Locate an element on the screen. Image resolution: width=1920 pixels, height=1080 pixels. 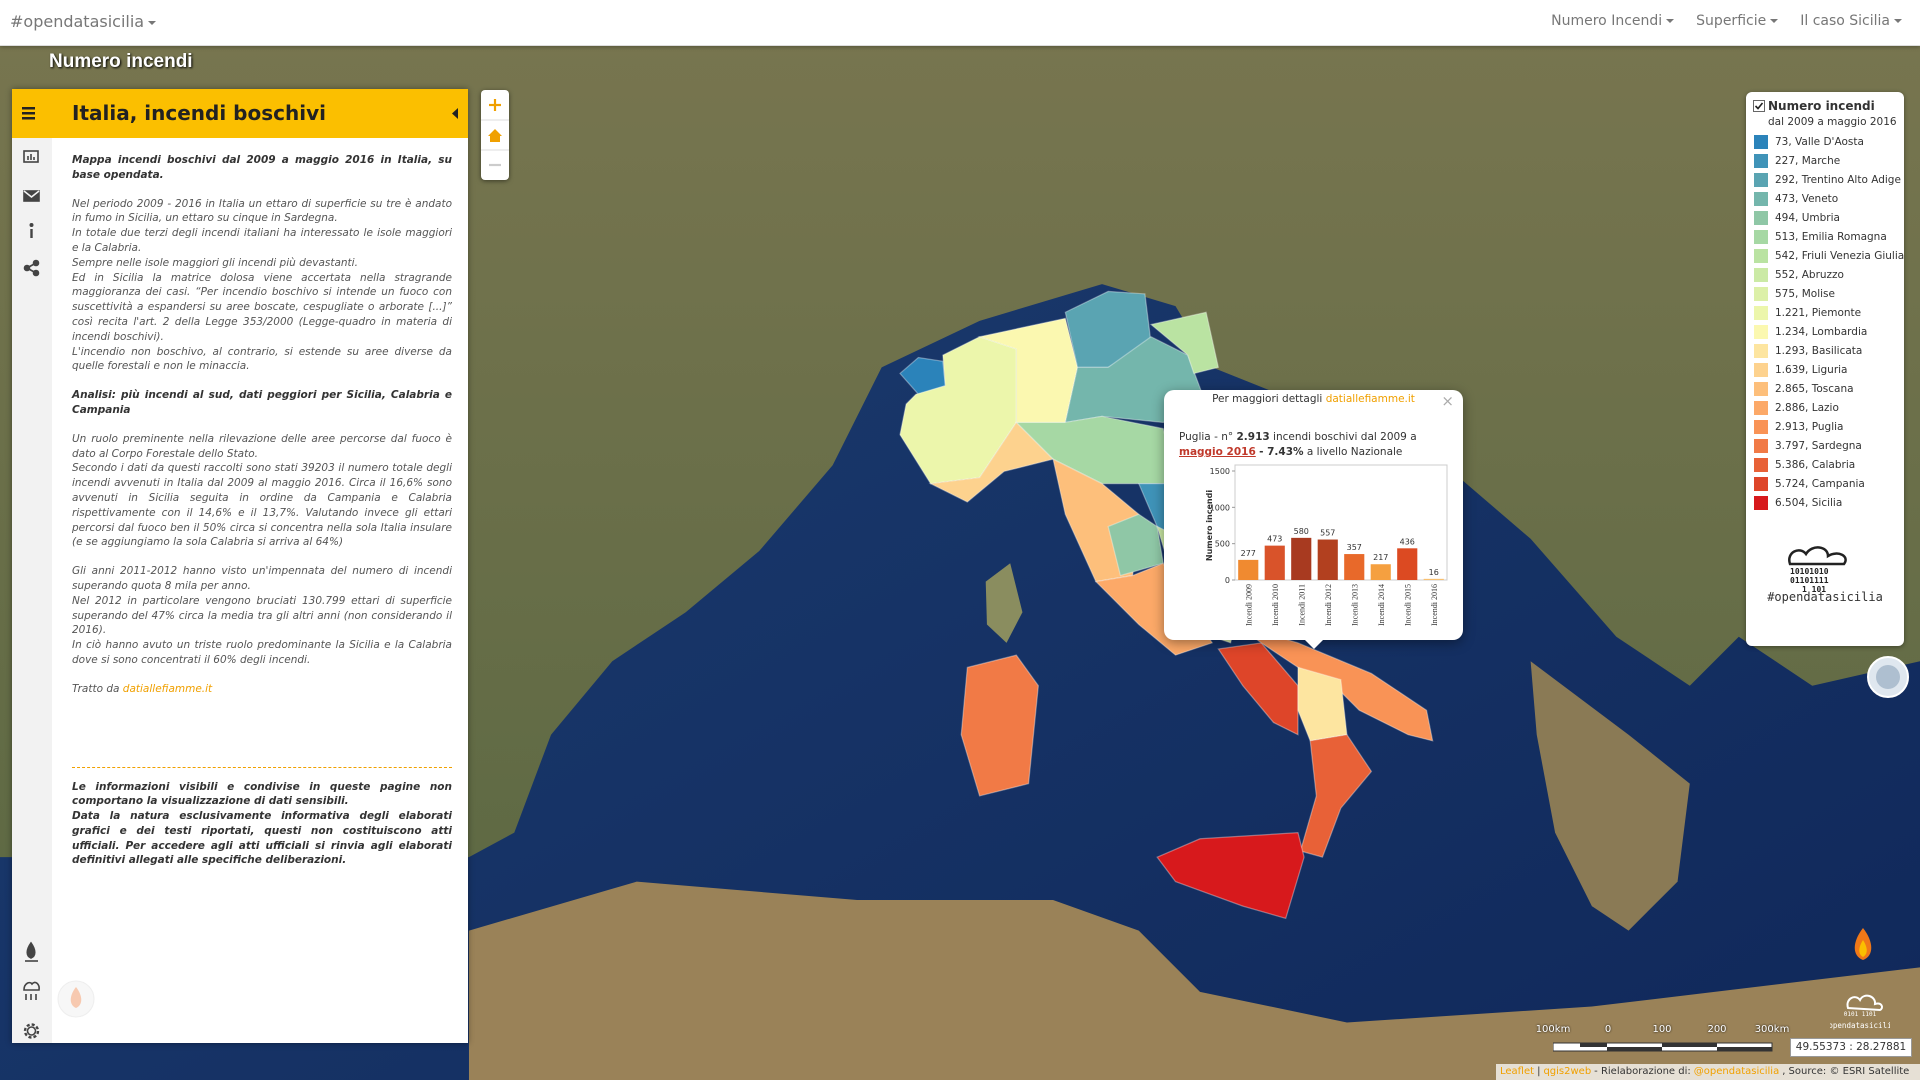
attribution-part: Leaflet is located at coordinates (1517, 1071).